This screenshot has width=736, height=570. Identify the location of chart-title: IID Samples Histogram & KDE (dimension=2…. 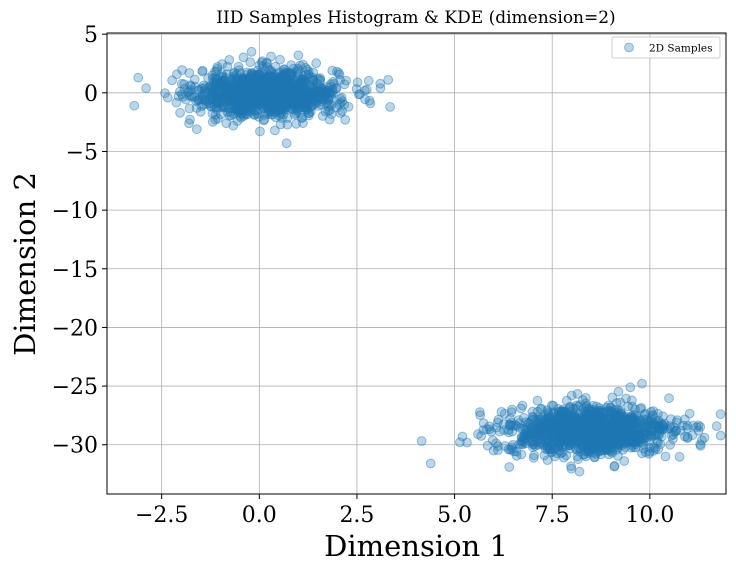
(415, 18).